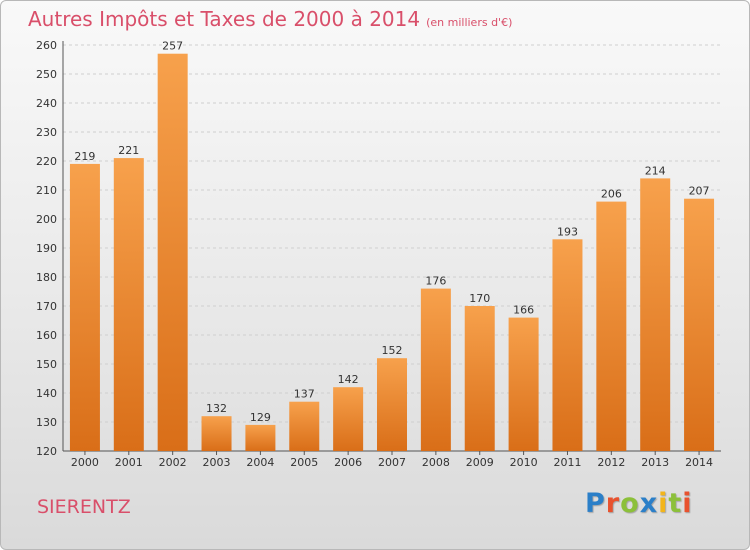 Image resolution: width=750 pixels, height=550 pixels. What do you see at coordinates (129, 462) in the screenshot?
I see `x-tick-label: 2001` at bounding box center [129, 462].